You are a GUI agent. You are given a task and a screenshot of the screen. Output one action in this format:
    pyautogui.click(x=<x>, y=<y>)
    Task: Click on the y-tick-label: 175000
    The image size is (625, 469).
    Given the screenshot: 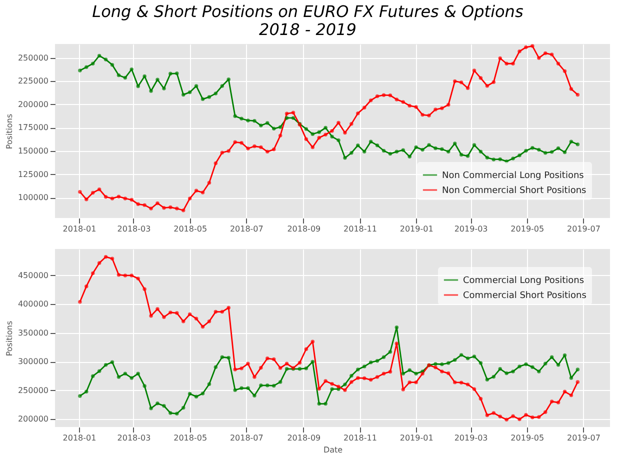 What is the action you would take?
    pyautogui.click(x=33, y=127)
    